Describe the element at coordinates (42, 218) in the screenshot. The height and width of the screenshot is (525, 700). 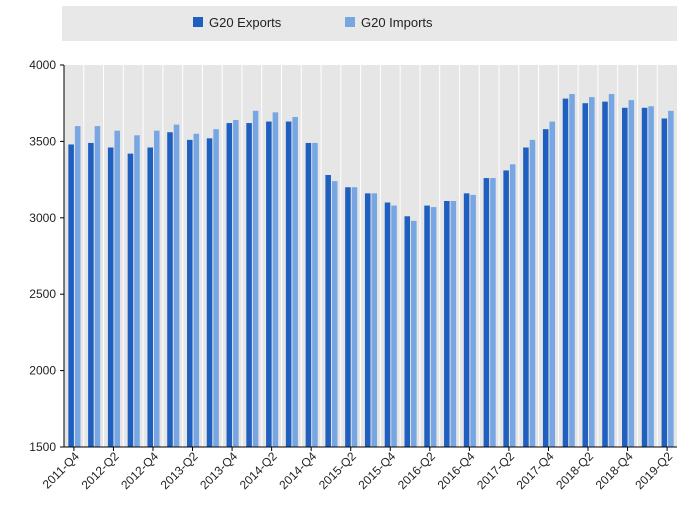
I see `y-tick-label: 3000` at that location.